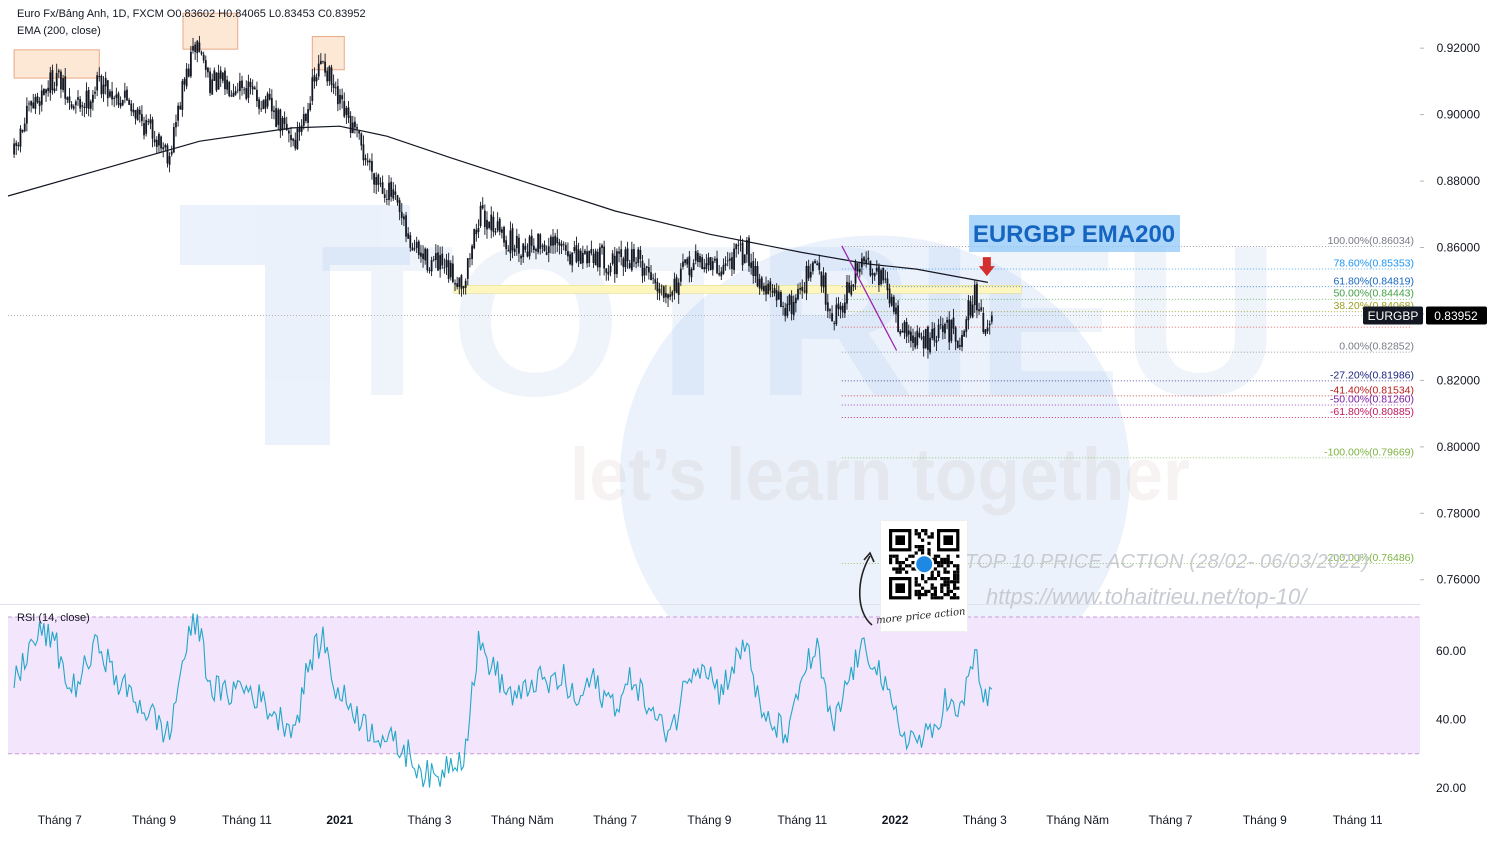 Image resolution: width=1500 pixels, height=842 pixels. I want to click on fib-level-label: -27.20%(0.81986), so click(1372, 375).